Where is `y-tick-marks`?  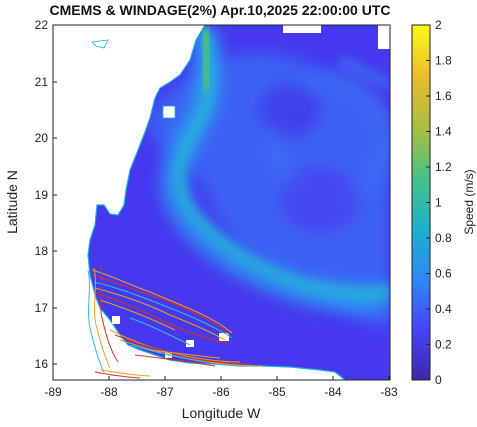
y-tick-marks is located at coordinates (55, 194).